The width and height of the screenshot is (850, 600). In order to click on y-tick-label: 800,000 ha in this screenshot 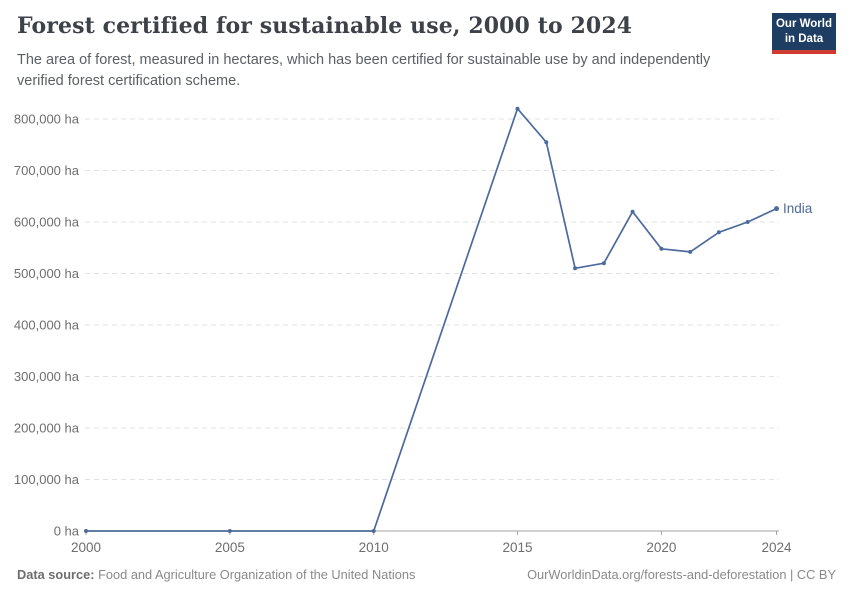, I will do `click(47, 119)`.